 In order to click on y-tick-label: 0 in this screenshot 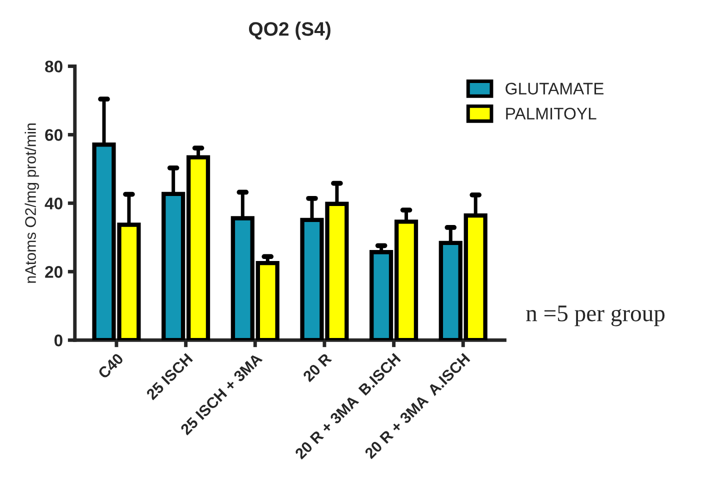, I will do `click(58, 340)`.